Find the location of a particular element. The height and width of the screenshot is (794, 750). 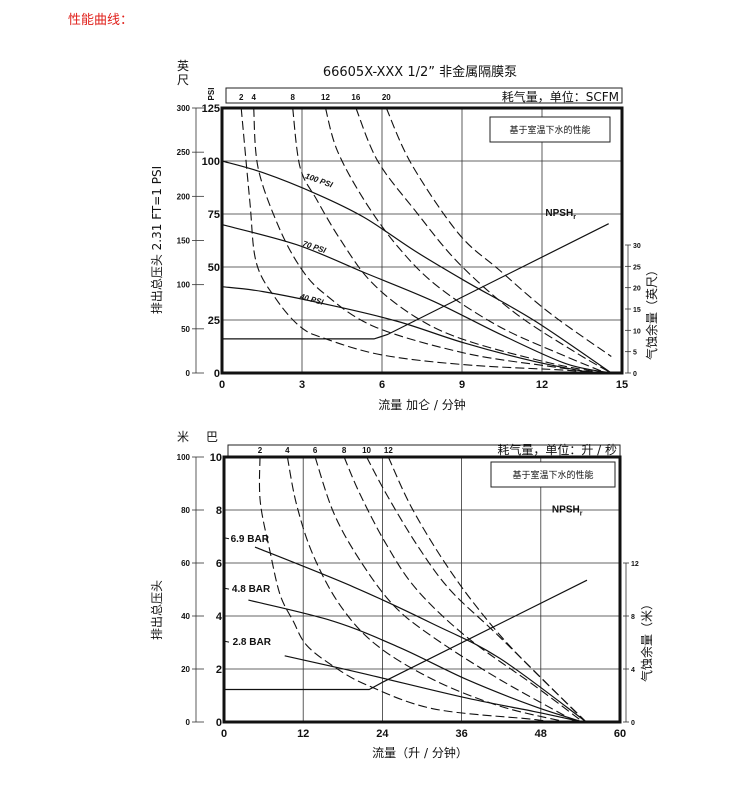

chart-title: 66605X-XXX 1/2” 非金属隔膜泵 is located at coordinates (420, 72).